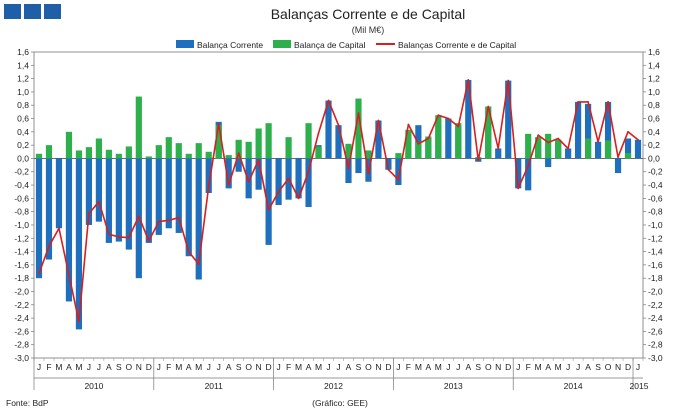 Image resolution: width=679 pixels, height=414 pixels. What do you see at coordinates (21, 278) in the screenshot?
I see `y-tick-label-left: -1,8` at bounding box center [21, 278].